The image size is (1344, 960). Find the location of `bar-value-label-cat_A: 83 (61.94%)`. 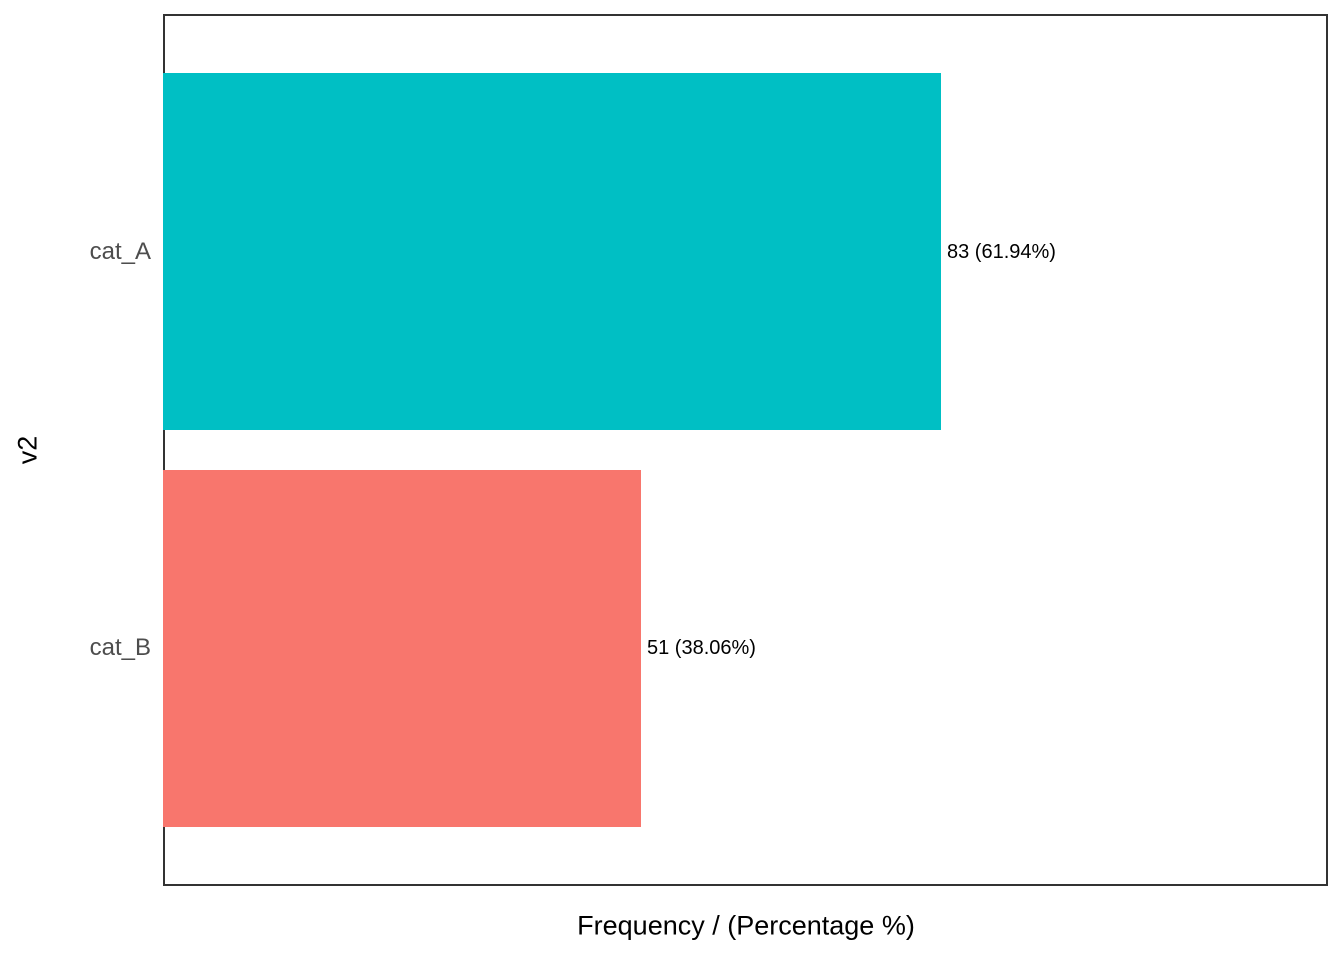

bar-value-label-cat_A: 83 (61.94%) is located at coordinates (1001, 251).